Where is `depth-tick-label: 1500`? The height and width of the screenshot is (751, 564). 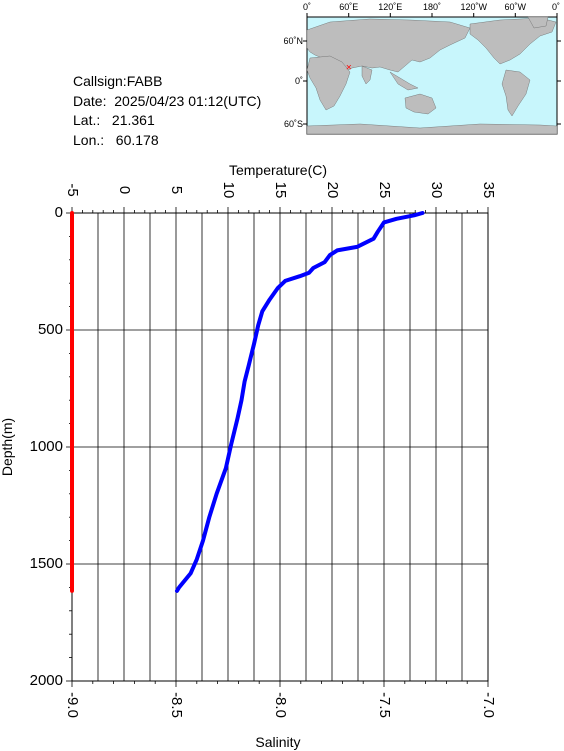
depth-tick-label: 1500 is located at coordinates (46, 563).